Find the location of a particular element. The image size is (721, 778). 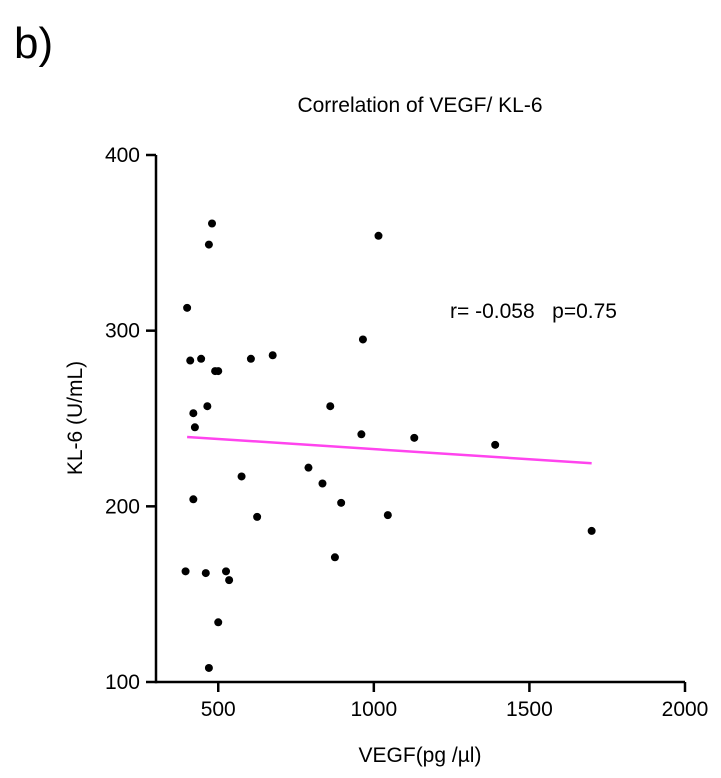

chart-title: Correlation of VEGF/ KL-6 is located at coordinates (419, 105).